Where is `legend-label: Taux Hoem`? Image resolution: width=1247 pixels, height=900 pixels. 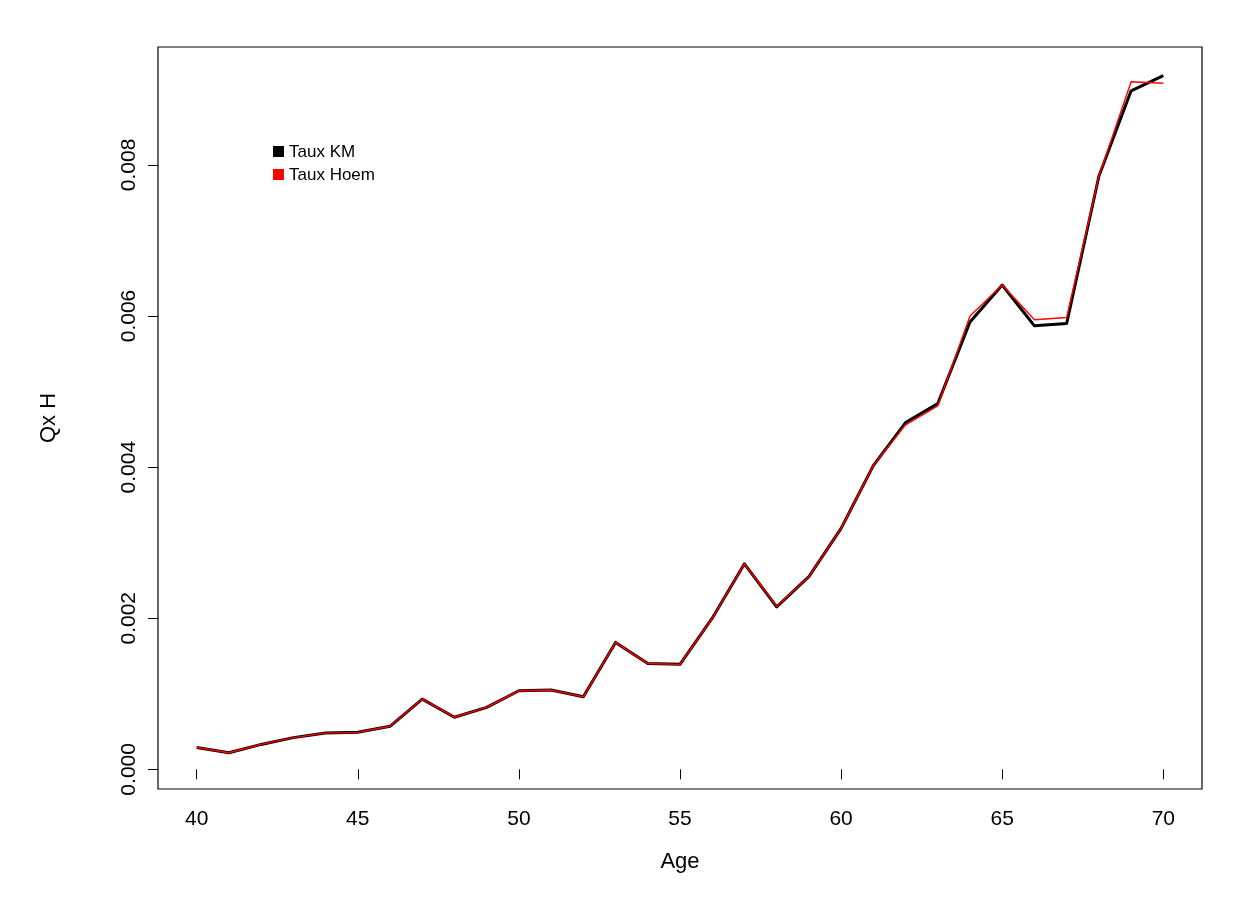
legend-label: Taux Hoem is located at coordinates (332, 174).